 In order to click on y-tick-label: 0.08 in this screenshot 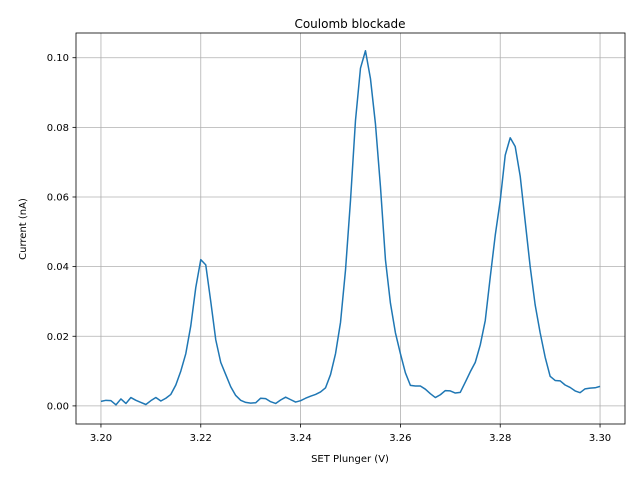, I will do `click(58, 128)`.